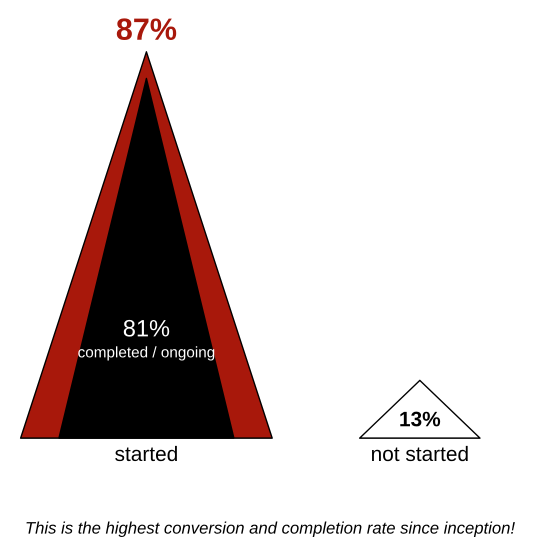 Image resolution: width=540 pixels, height=548 pixels. Describe the element at coordinates (146, 454) in the screenshot. I see `category-label: started` at that location.